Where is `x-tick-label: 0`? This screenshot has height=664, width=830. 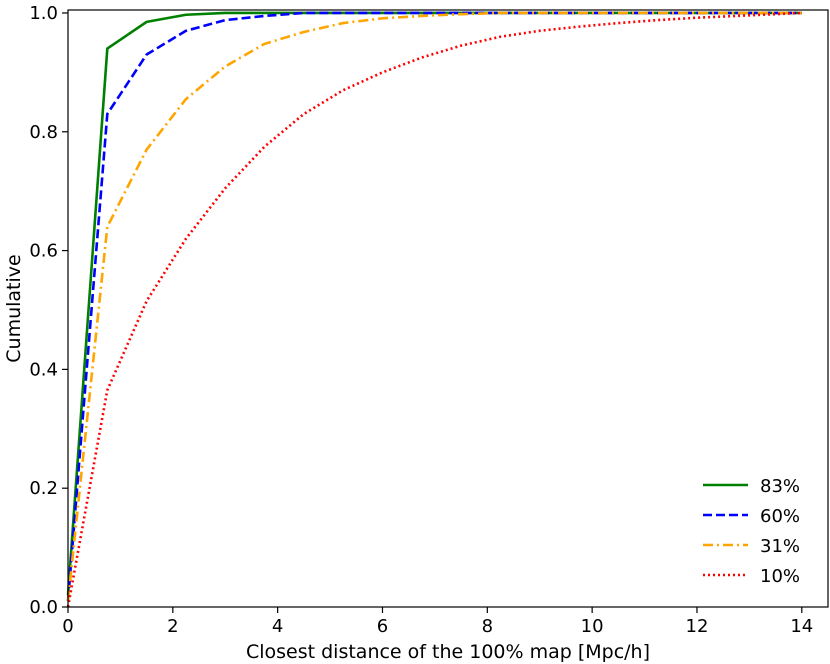
x-tick-label: 0 is located at coordinates (67, 626).